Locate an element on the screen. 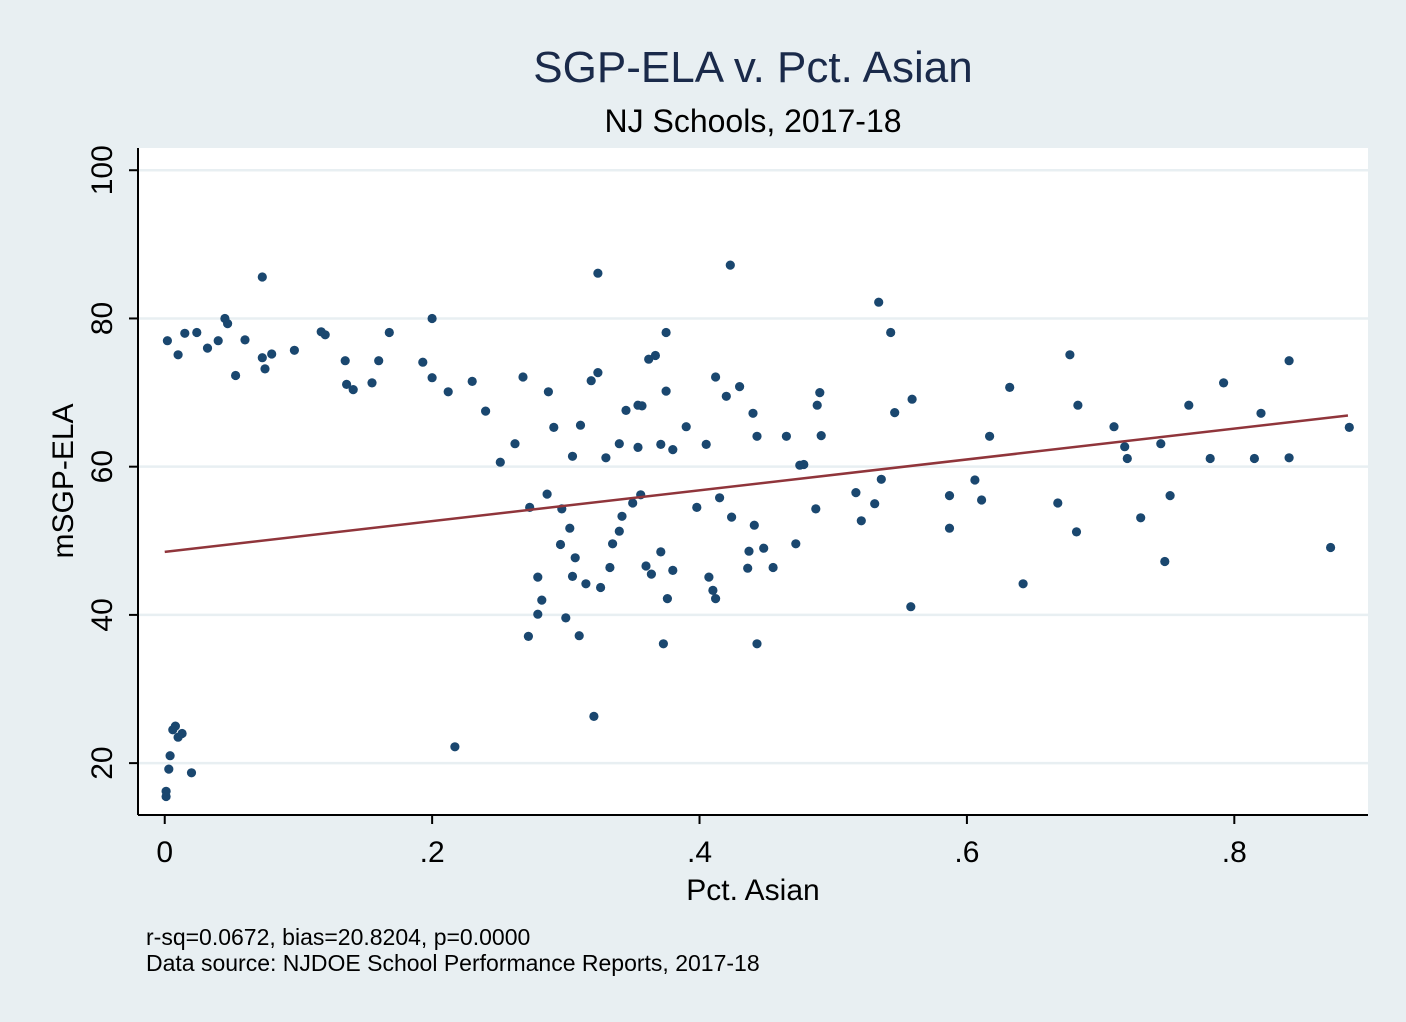 This screenshot has width=1406, height=1022. fit-line-layer is located at coordinates (756, 484).